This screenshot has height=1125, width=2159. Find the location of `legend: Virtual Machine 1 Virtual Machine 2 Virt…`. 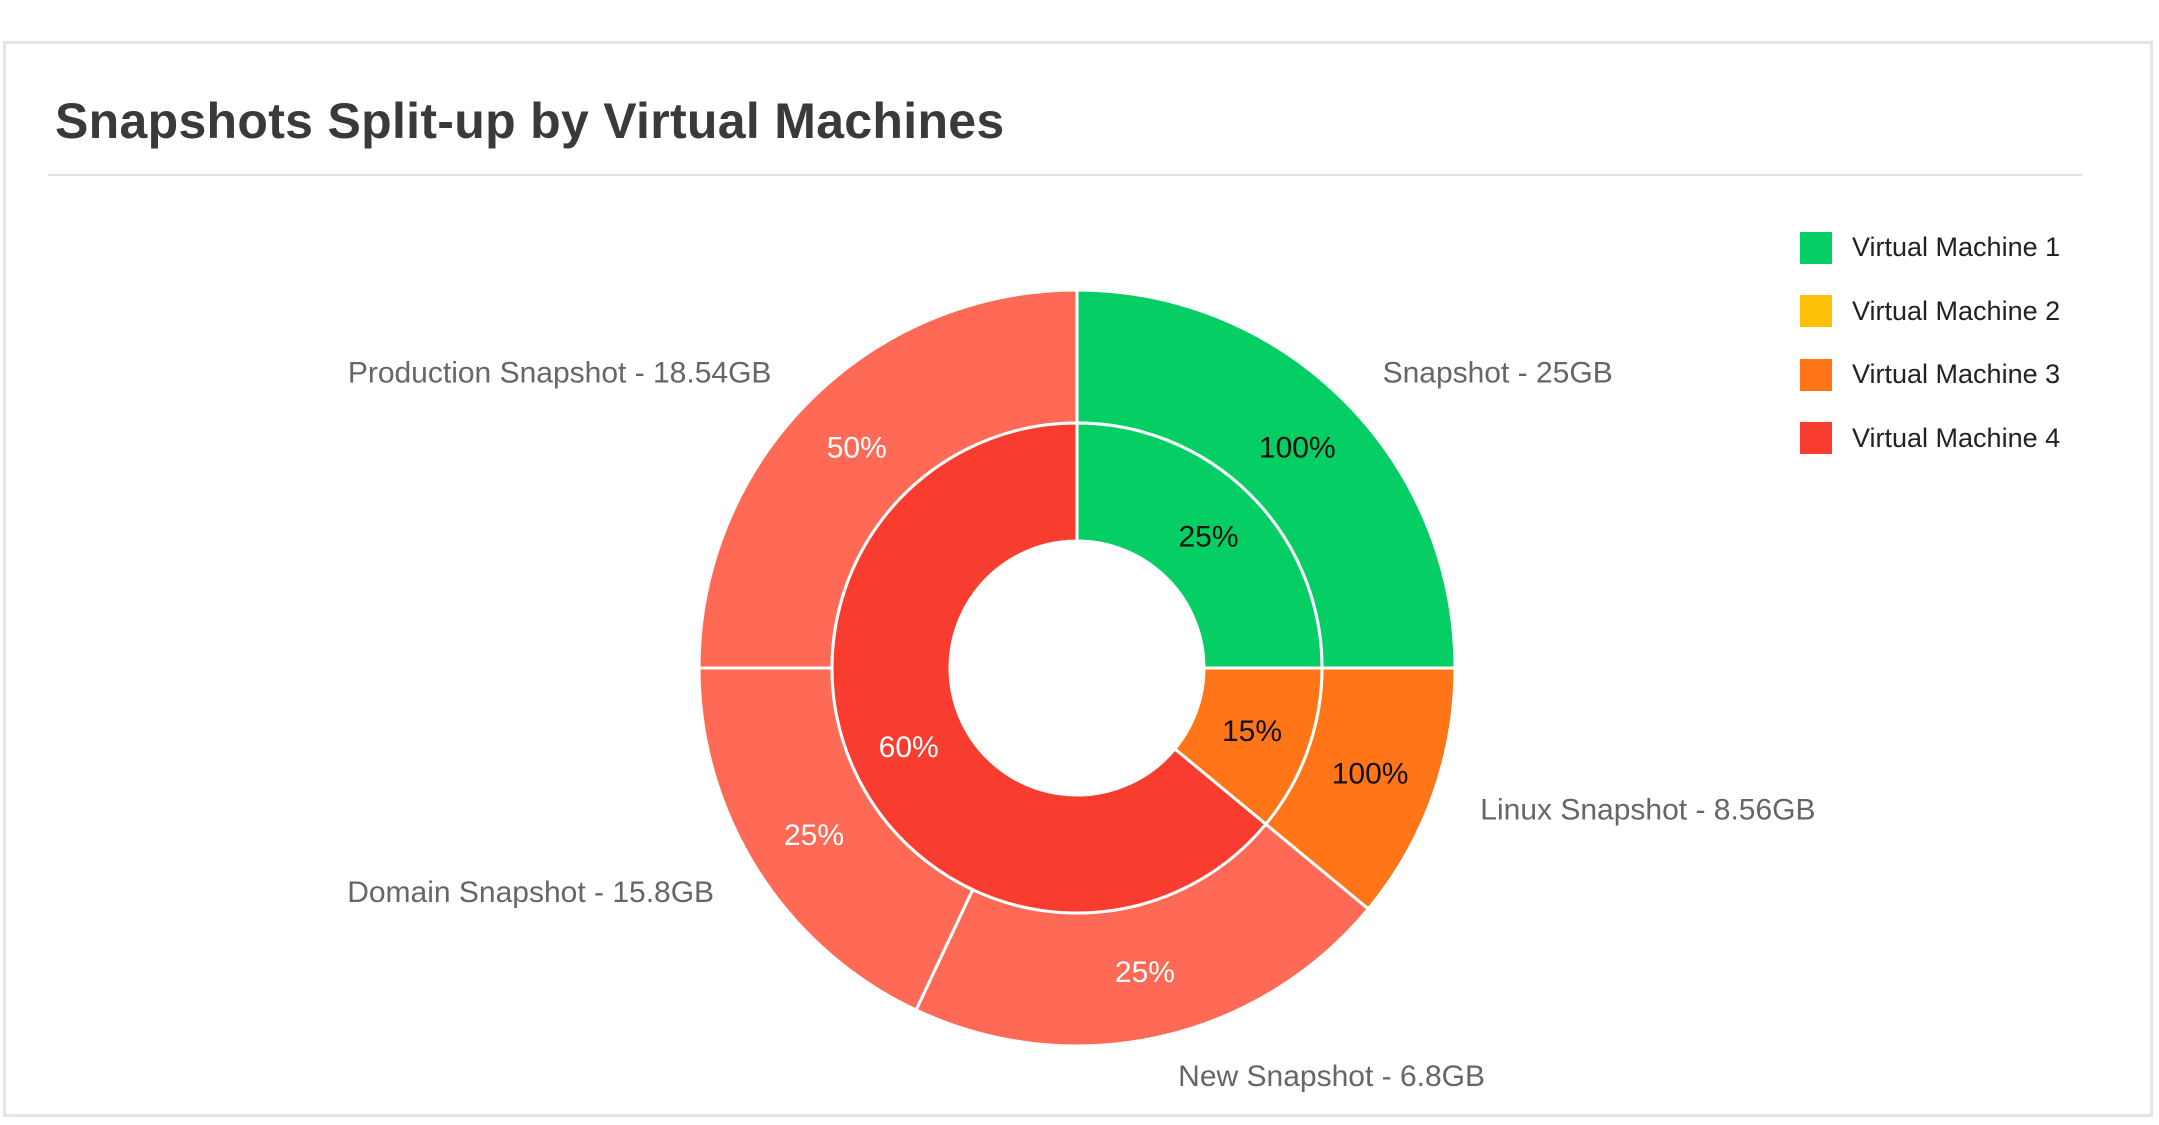

legend: Virtual Machine 1 Virtual Machine 2 Virt… is located at coordinates (1930, 343).